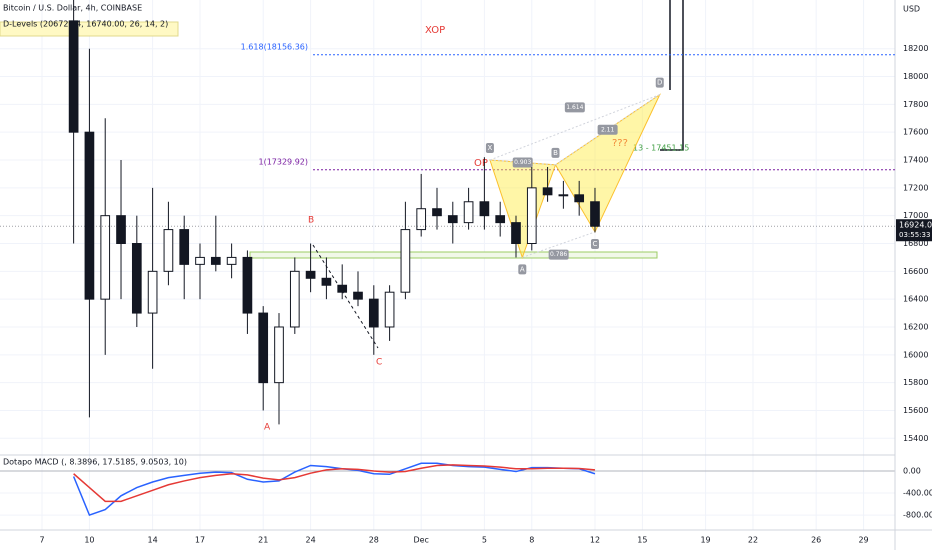 This screenshot has height=554, width=932. What do you see at coordinates (274, 46) in the screenshot?
I see `level-label: 1.618(18156.36)` at bounding box center [274, 46].